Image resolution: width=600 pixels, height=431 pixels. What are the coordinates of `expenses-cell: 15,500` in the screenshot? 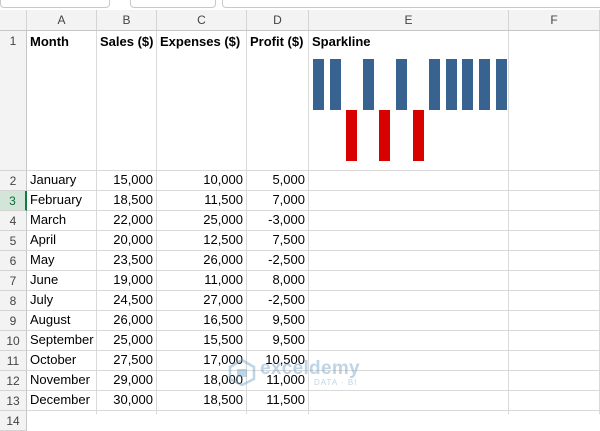 It's located at (202, 341).